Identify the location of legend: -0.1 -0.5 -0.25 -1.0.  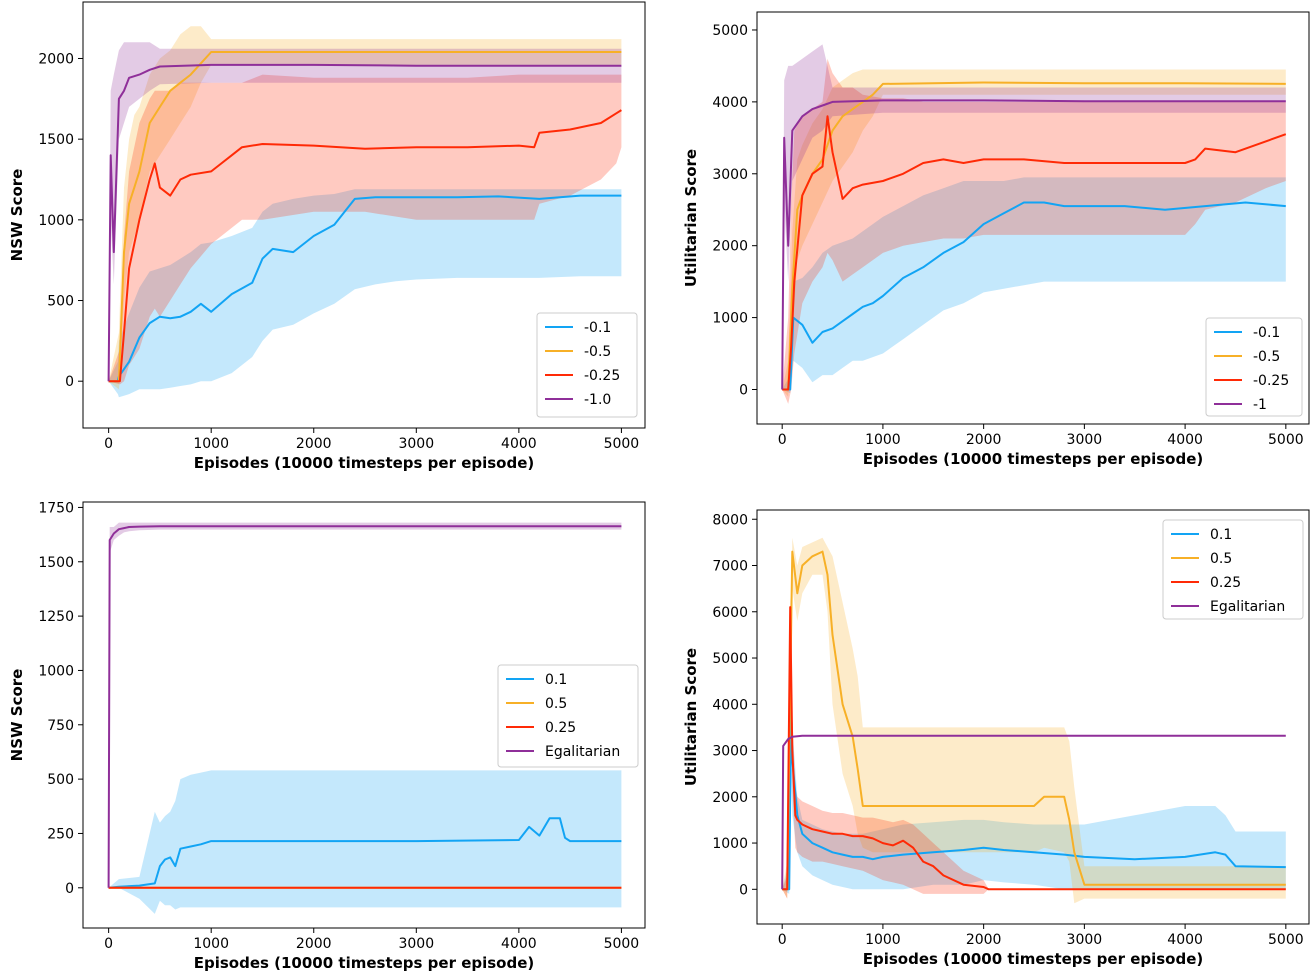
(587, 365).